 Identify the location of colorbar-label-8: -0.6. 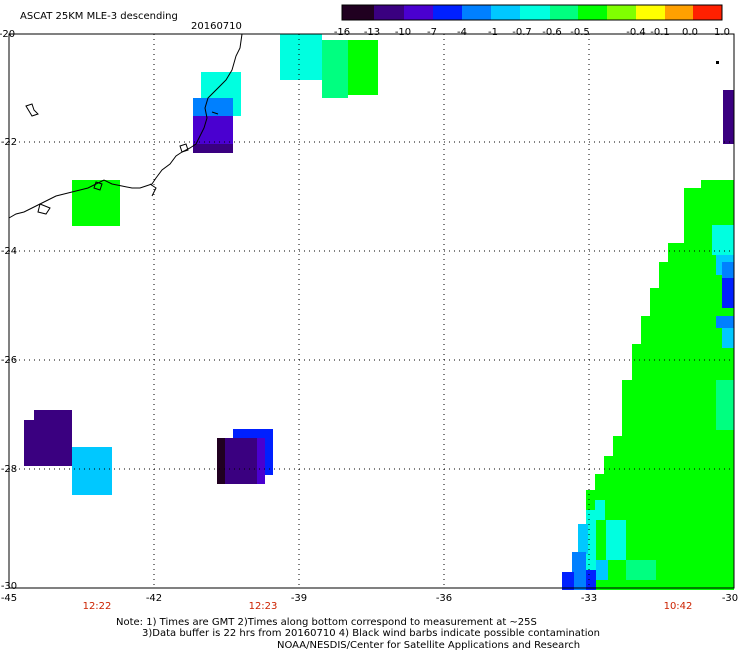
(552, 32).